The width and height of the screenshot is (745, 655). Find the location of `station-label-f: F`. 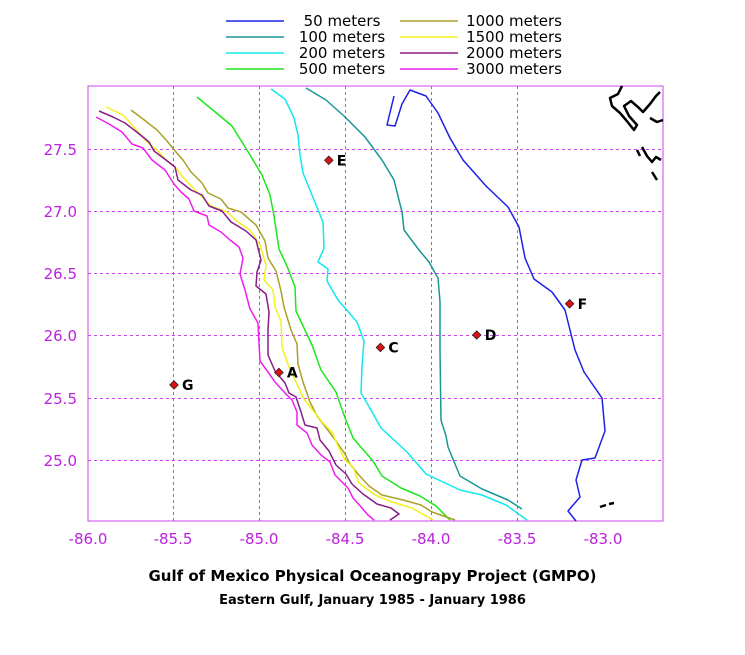

station-label-f: F is located at coordinates (583, 305).